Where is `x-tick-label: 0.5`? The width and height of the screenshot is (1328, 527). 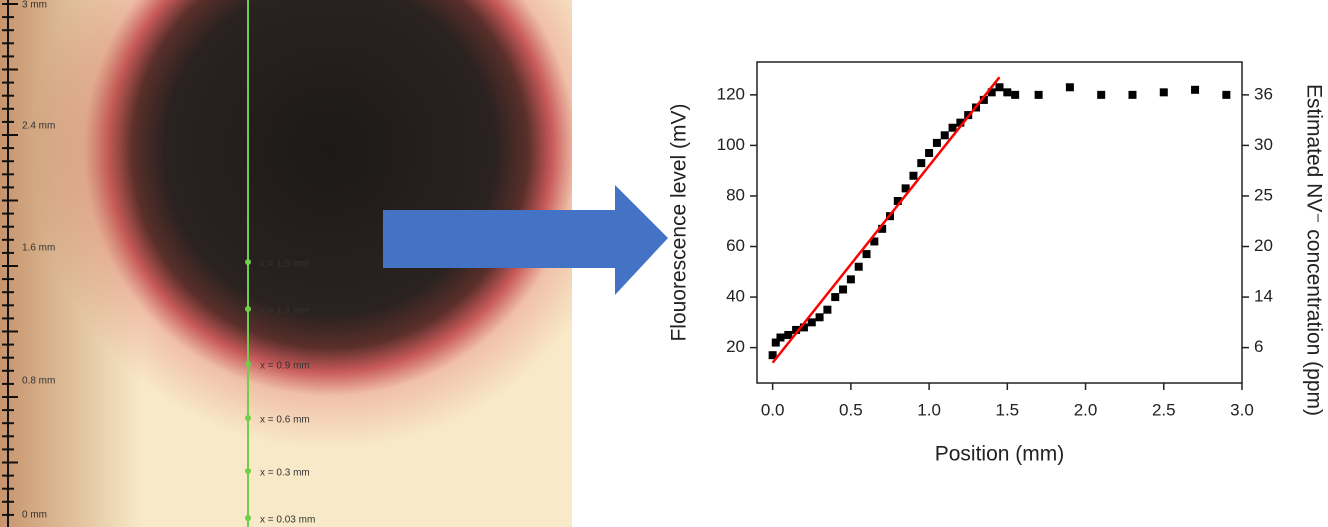
x-tick-label: 0.5 is located at coordinates (851, 409).